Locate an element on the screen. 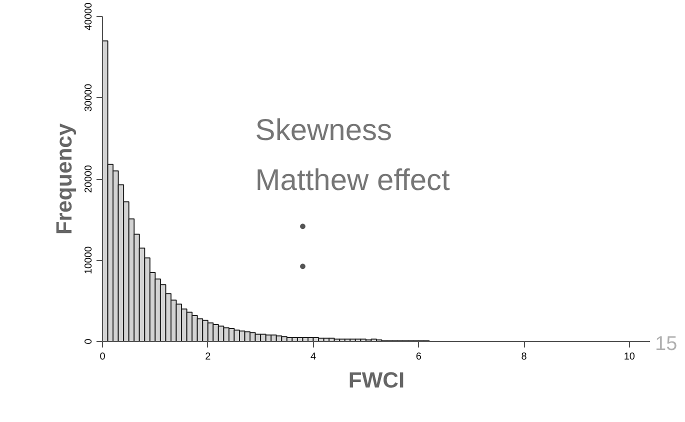  y-tick-label: 10000 is located at coordinates (89, 260).